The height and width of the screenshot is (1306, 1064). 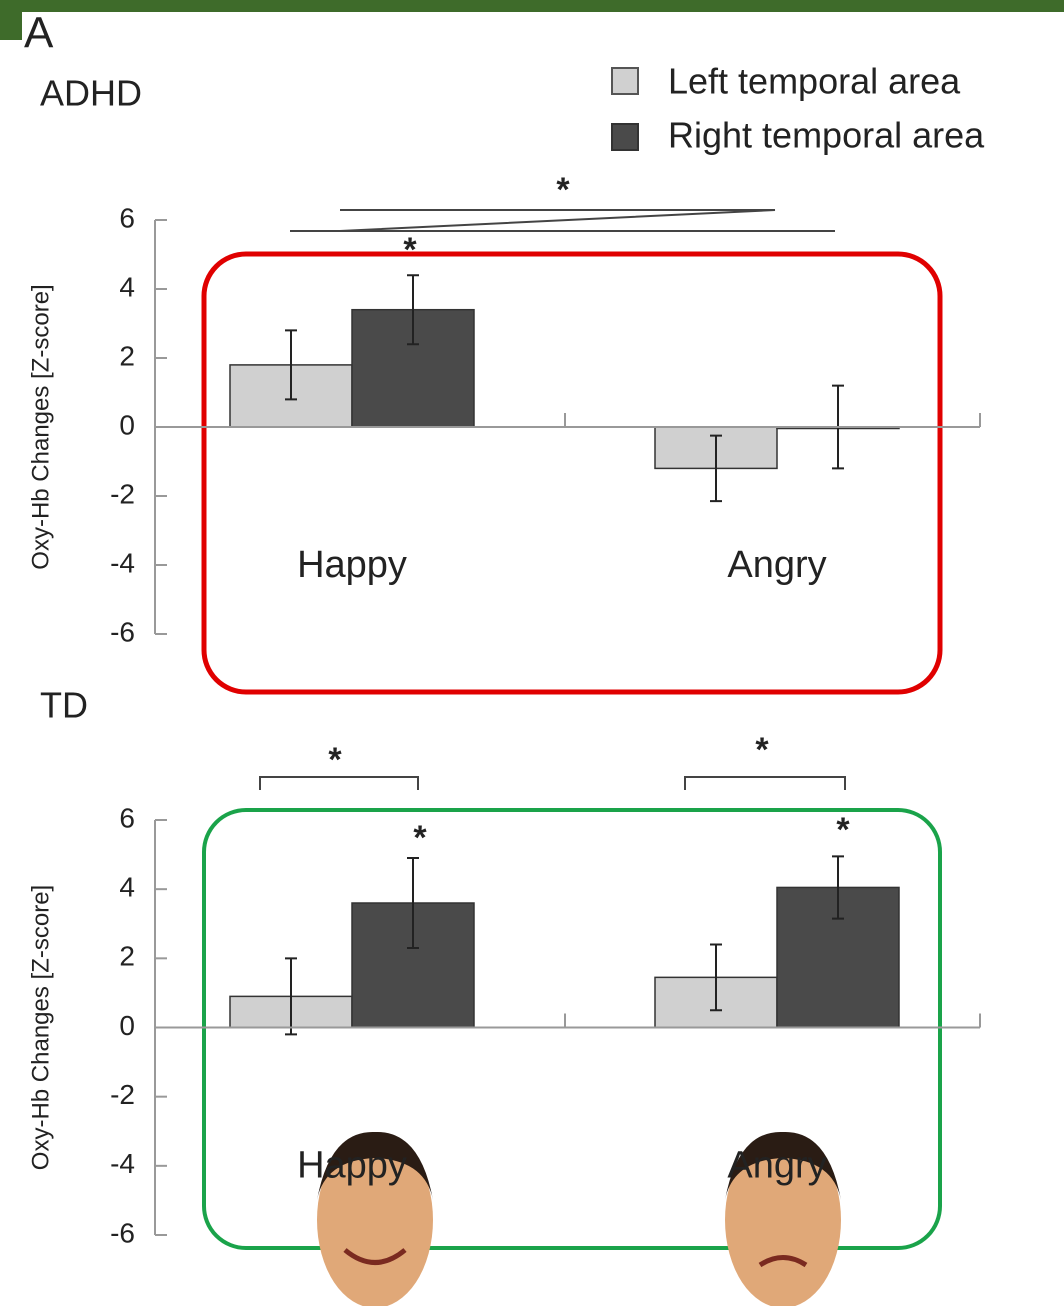 What do you see at coordinates (39, 33) in the screenshot?
I see `panel-label: A` at bounding box center [39, 33].